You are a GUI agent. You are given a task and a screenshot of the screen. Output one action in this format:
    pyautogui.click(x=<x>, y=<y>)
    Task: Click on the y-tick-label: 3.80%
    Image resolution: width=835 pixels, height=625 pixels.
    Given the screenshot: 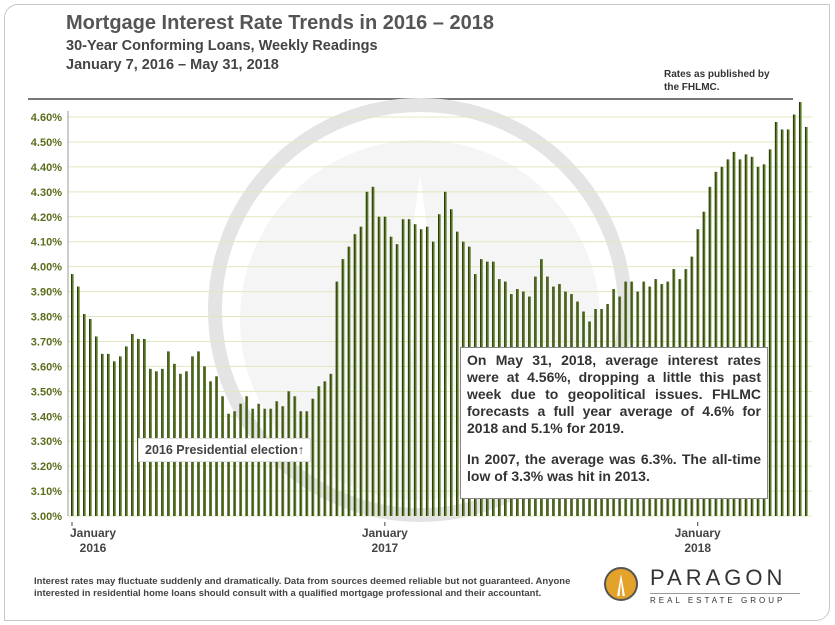 What is the action you would take?
    pyautogui.click(x=46, y=318)
    